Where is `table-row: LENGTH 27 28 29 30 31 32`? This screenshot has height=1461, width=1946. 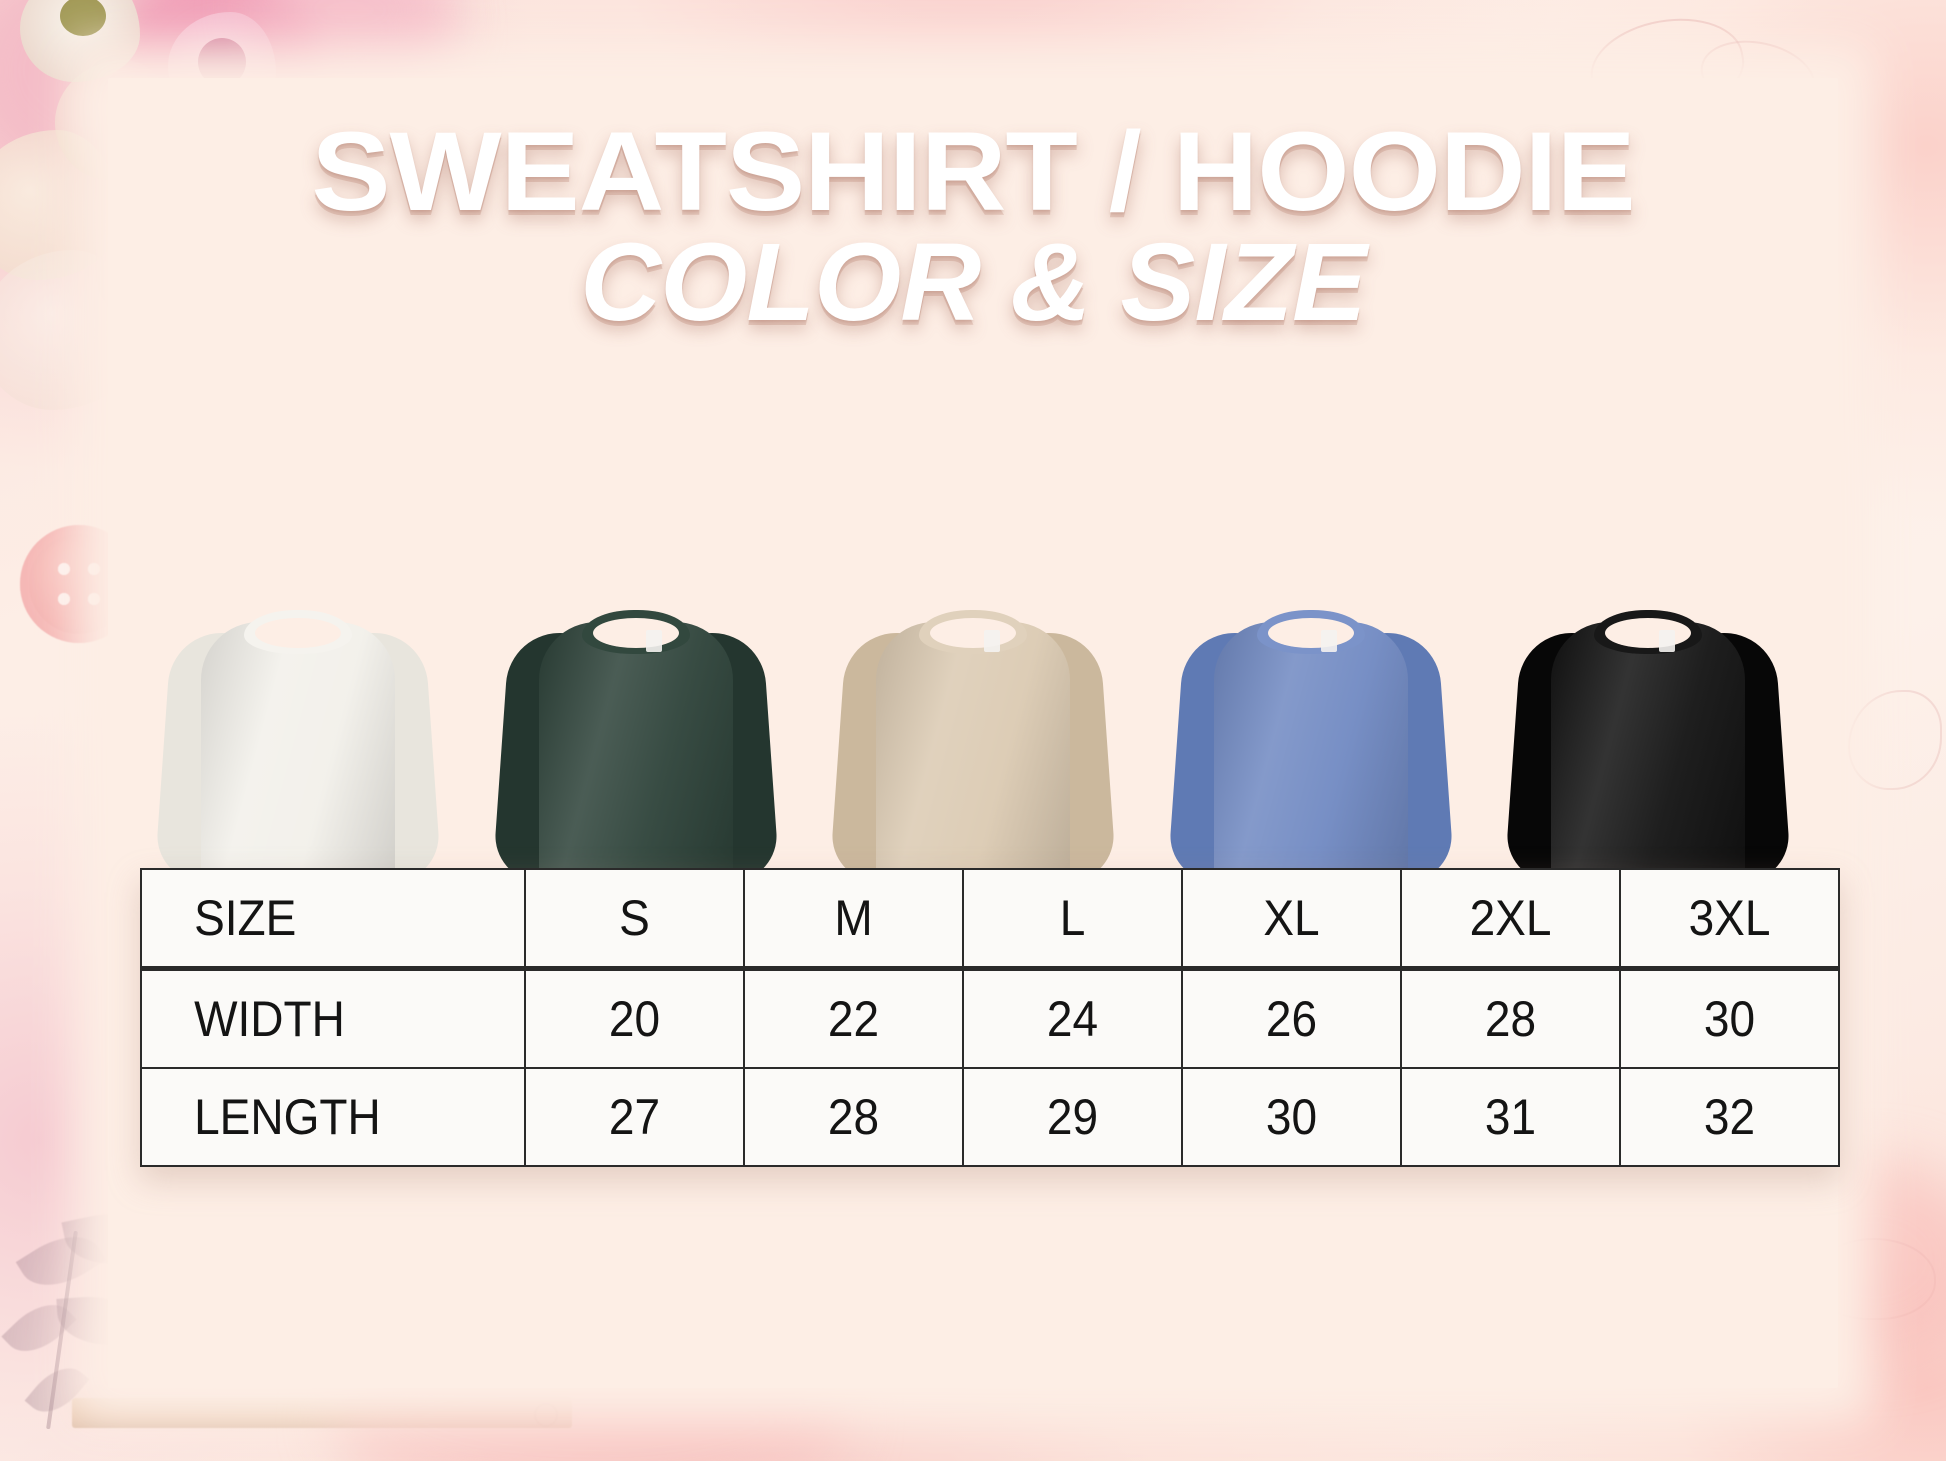 table-row: LENGTH 27 28 29 30 31 32 is located at coordinates (990, 1117).